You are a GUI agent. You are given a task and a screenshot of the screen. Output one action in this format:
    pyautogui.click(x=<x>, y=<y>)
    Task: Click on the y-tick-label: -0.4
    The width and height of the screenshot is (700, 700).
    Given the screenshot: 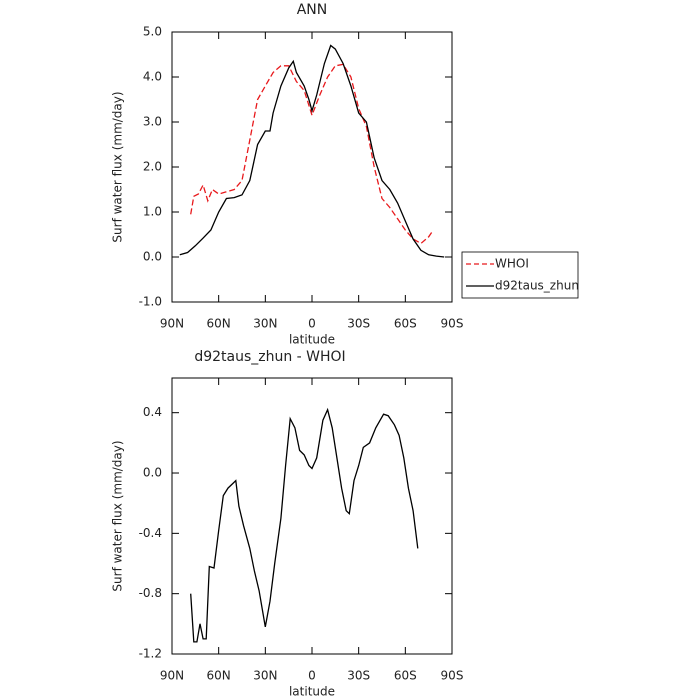 What is the action you would take?
    pyautogui.click(x=150, y=533)
    